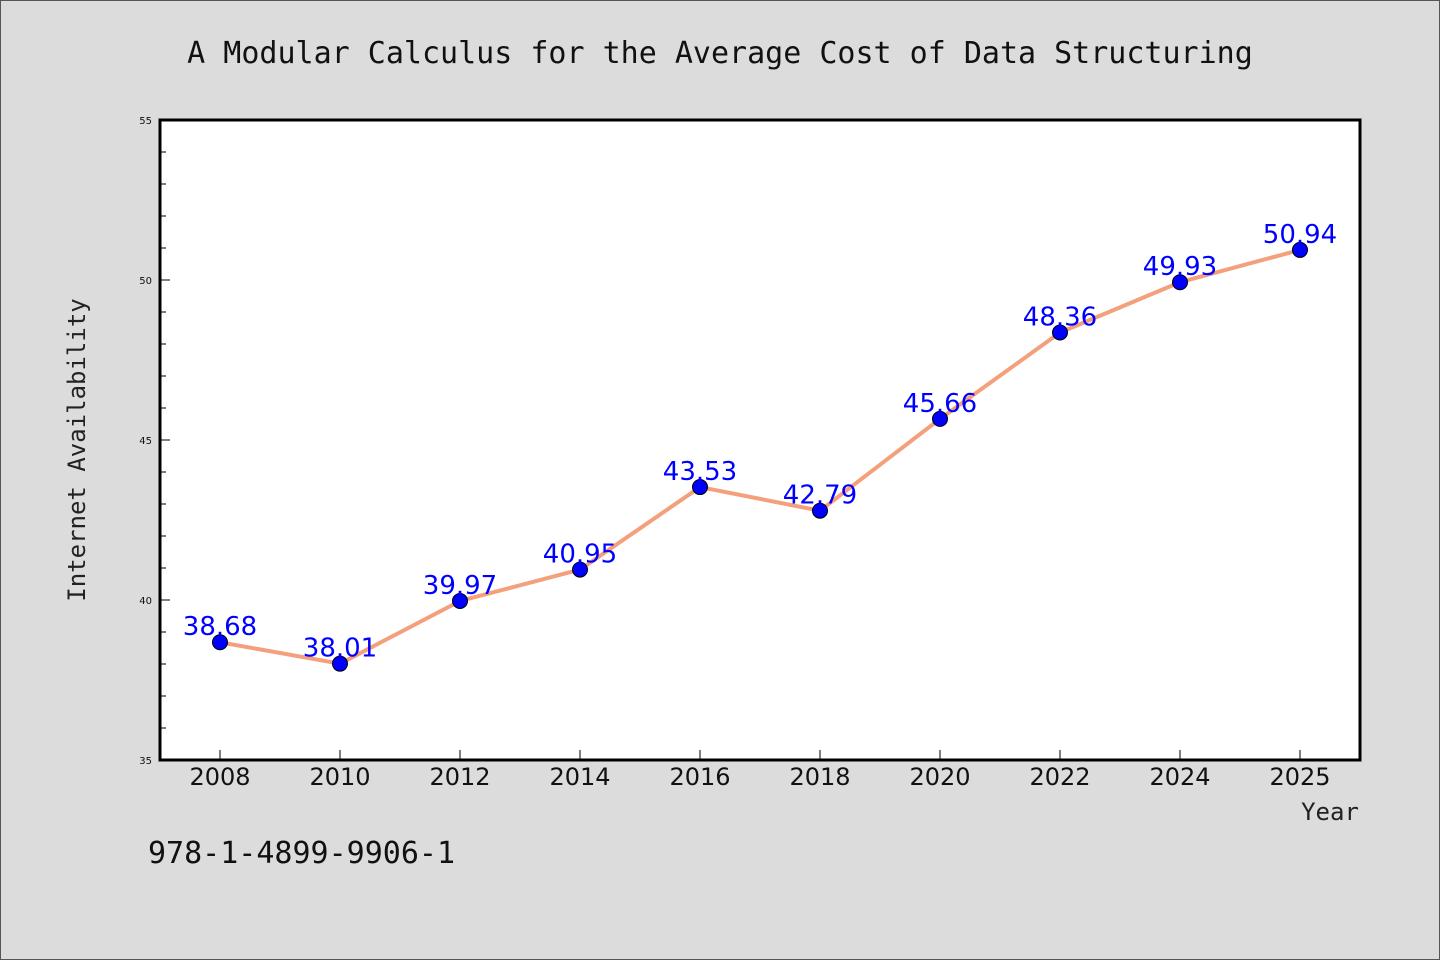 Image resolution: width=1440 pixels, height=960 pixels. Describe the element at coordinates (940, 404) in the screenshot. I see `data-value-label: 45.66` at that location.